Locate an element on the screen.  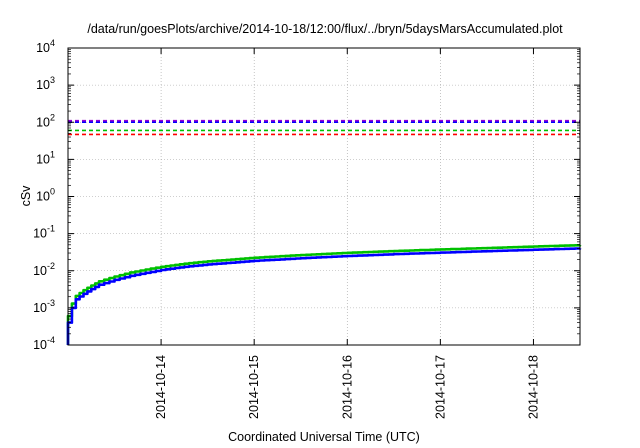
y-tick-label: 10² is located at coordinates (45, 120).